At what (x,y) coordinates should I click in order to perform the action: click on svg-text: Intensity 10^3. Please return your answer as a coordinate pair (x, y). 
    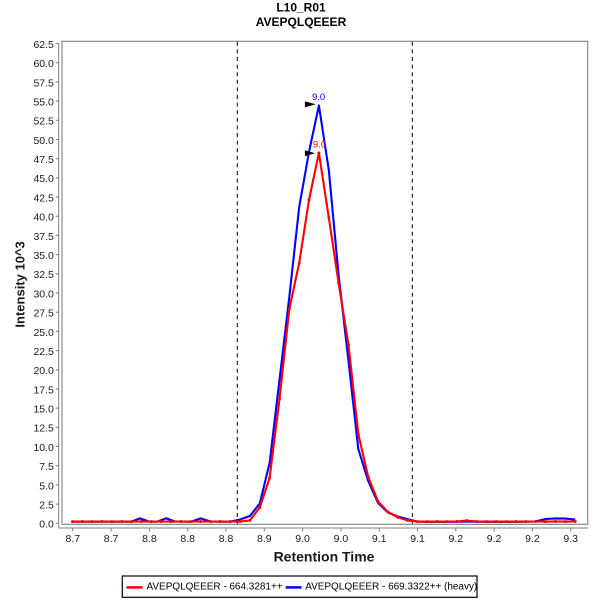
    Looking at the image, I should click on (20, 284).